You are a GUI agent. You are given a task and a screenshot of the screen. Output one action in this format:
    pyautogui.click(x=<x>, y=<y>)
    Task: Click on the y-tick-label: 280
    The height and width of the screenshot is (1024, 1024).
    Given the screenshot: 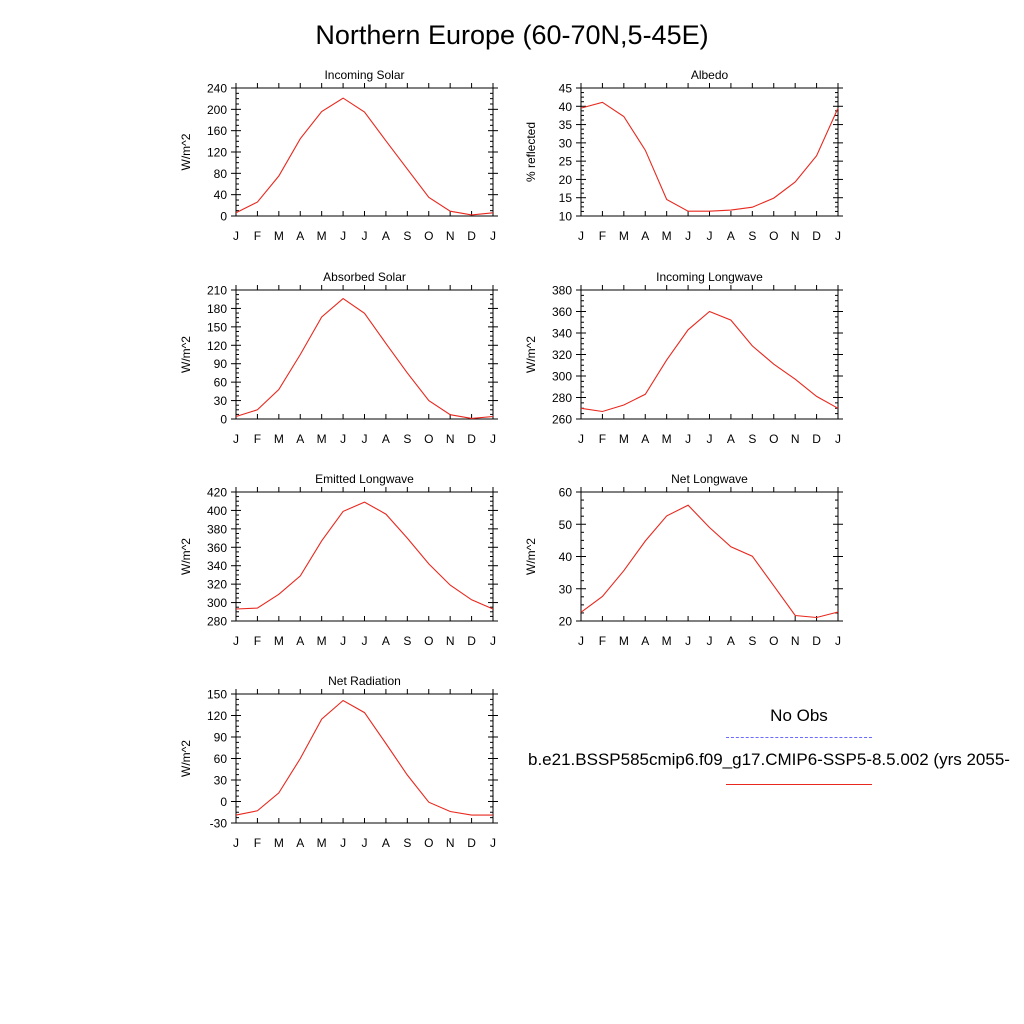 What is the action you would take?
    pyautogui.click(x=217, y=622)
    